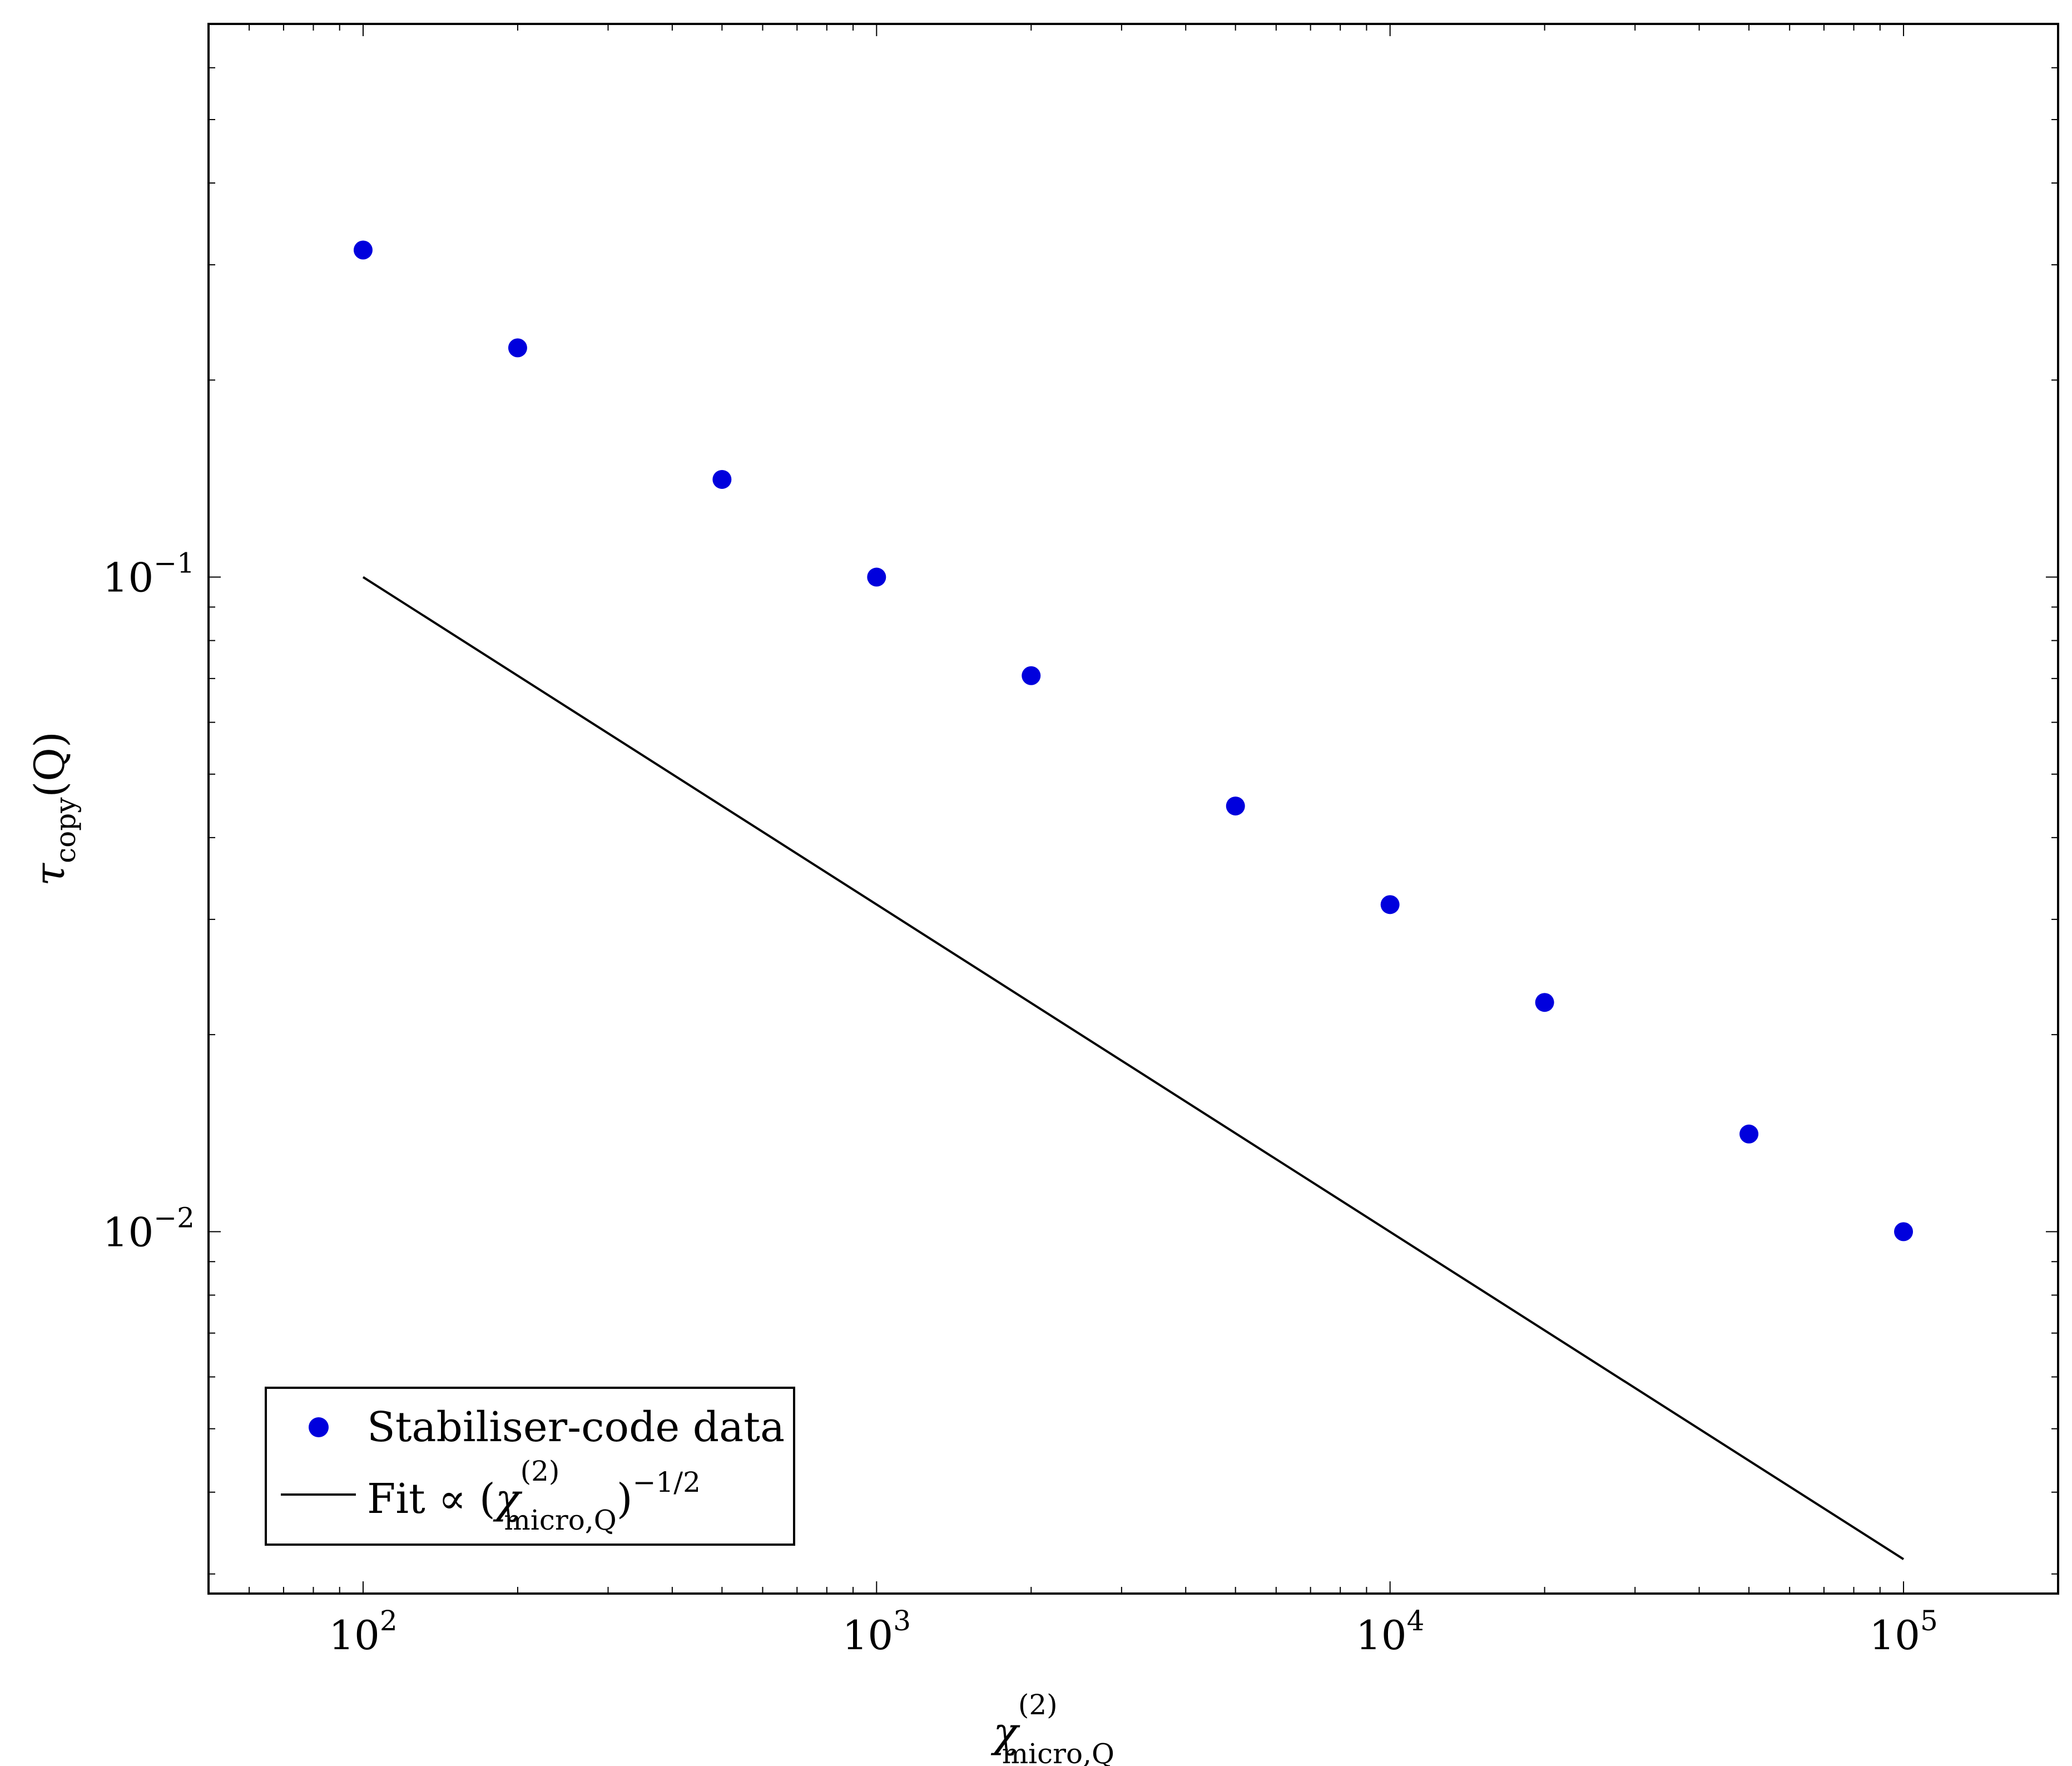 This screenshot has height=1766, width=2072. I want to click on y-axis-label-argument: (Q), so click(50, 764).